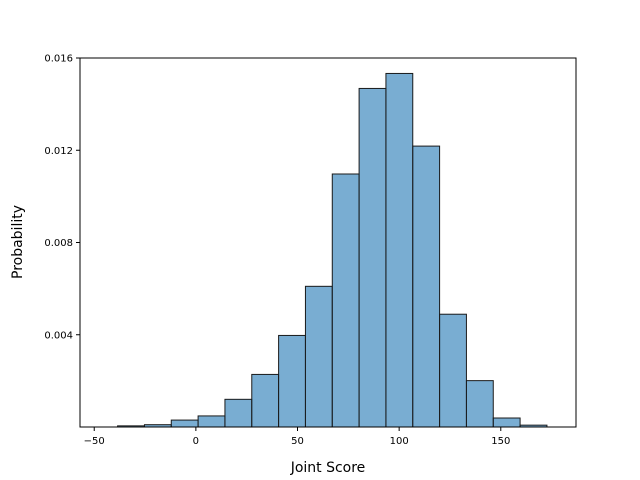 The width and height of the screenshot is (640, 480). I want to click on y-axis-label: Probability, so click(18, 242).